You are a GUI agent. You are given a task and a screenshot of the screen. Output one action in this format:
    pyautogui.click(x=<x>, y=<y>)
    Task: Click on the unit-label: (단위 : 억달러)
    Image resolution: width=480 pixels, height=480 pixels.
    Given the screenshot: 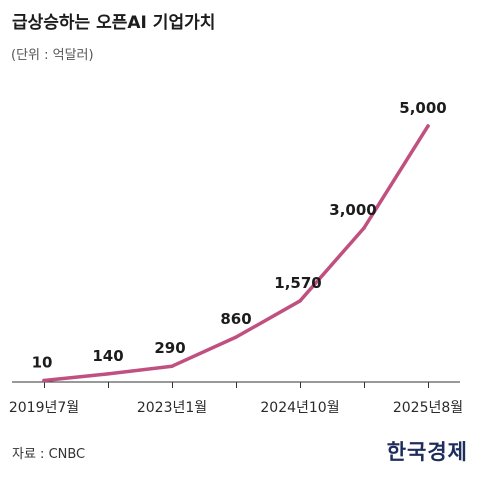 What is the action you would take?
    pyautogui.click(x=52, y=55)
    